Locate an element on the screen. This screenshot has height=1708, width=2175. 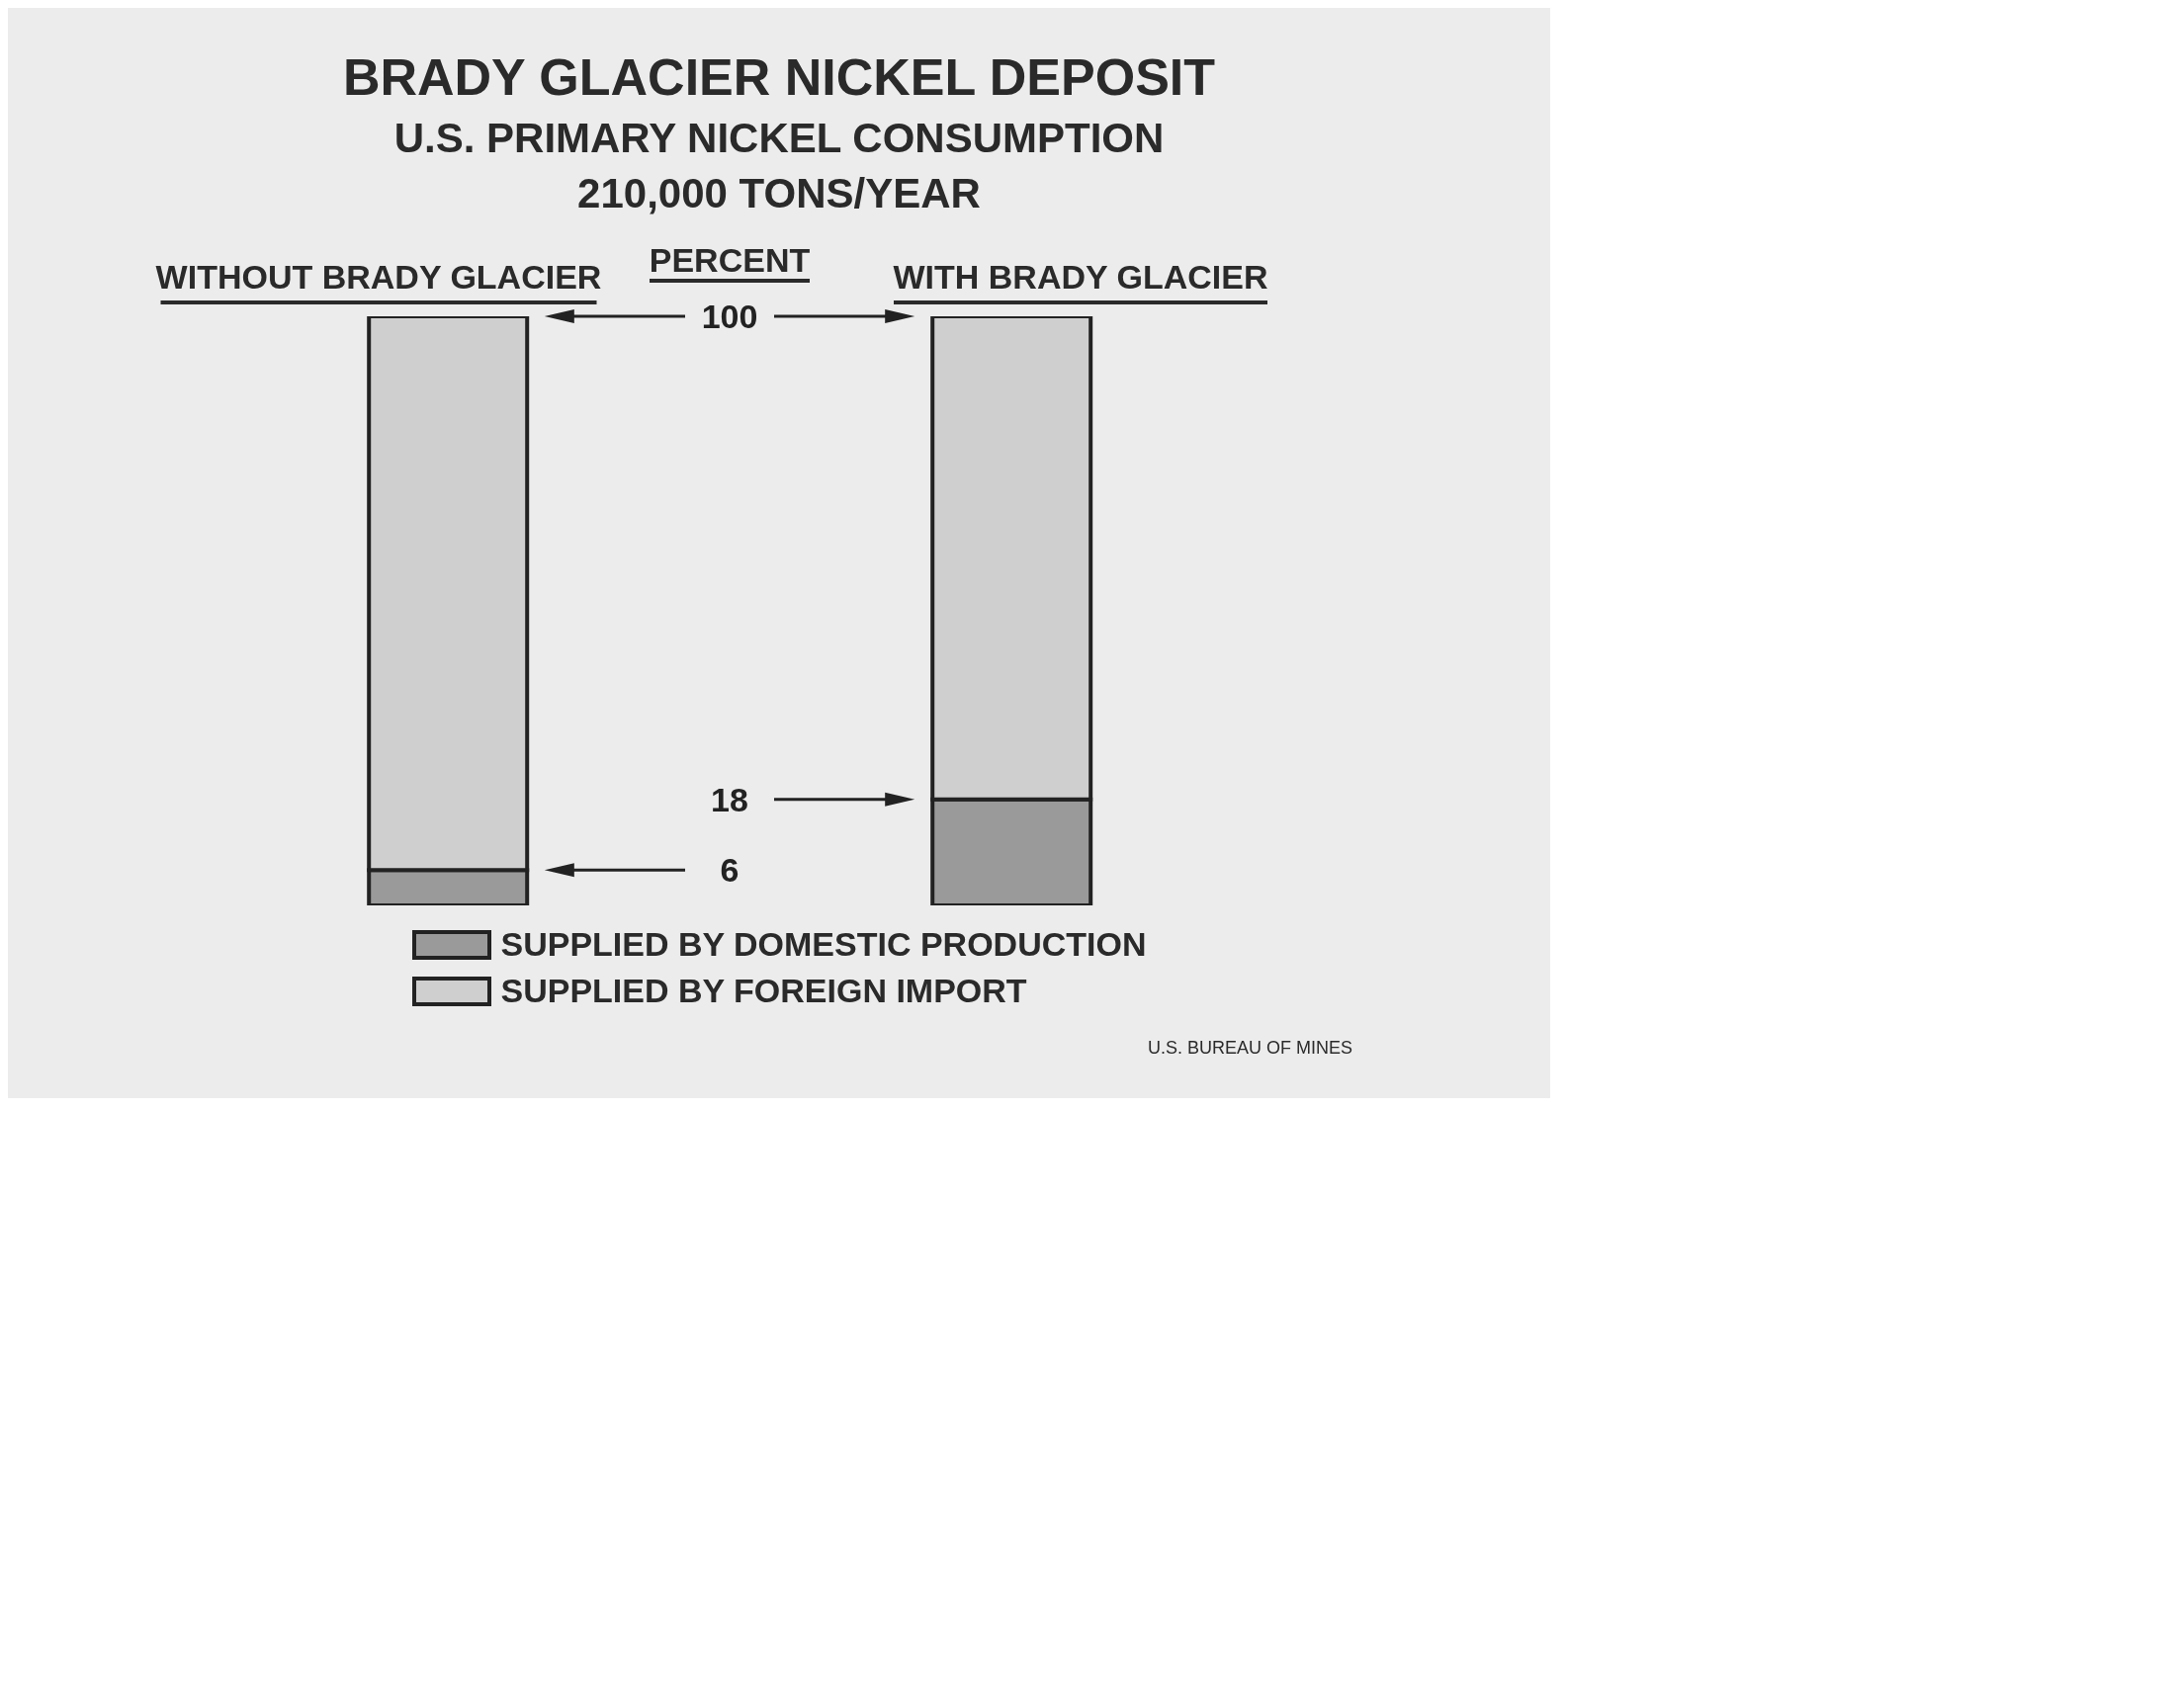
chart-title: BRADY GLACIER NICKEL DEPOSIT is located at coordinates (779, 77).